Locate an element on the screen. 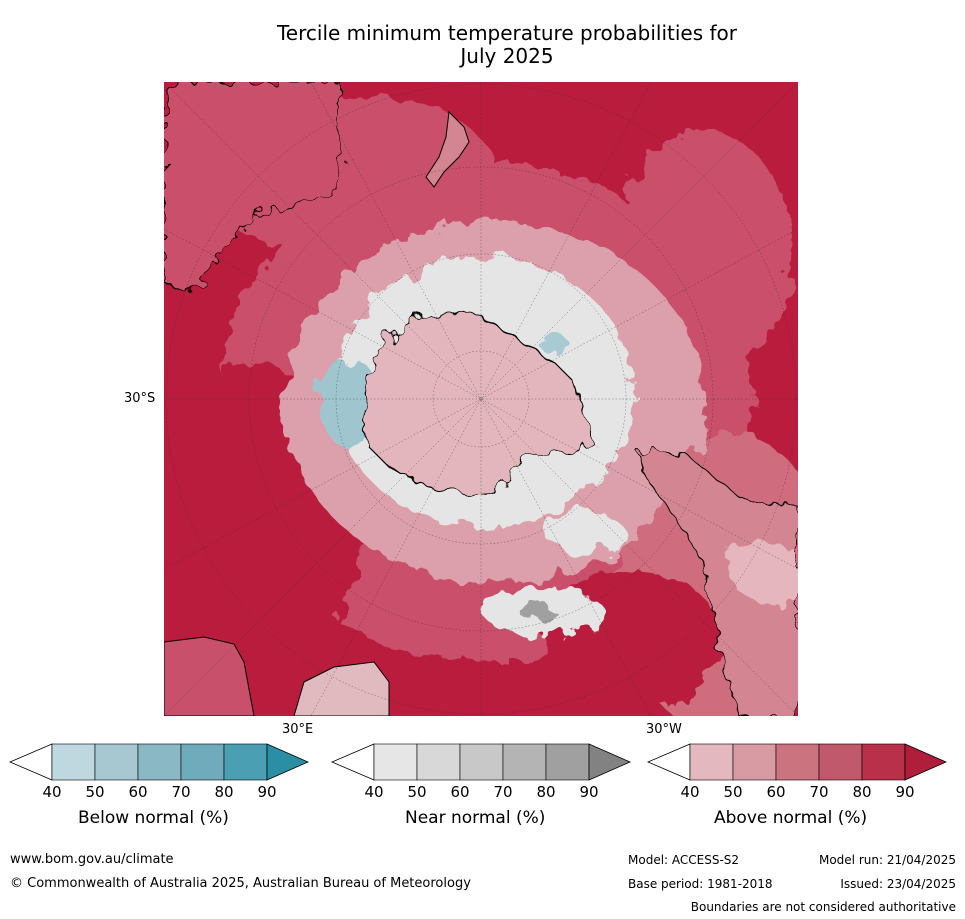 The height and width of the screenshot is (919, 965). colorbar-above-title: Above normal (%) is located at coordinates (791, 818).